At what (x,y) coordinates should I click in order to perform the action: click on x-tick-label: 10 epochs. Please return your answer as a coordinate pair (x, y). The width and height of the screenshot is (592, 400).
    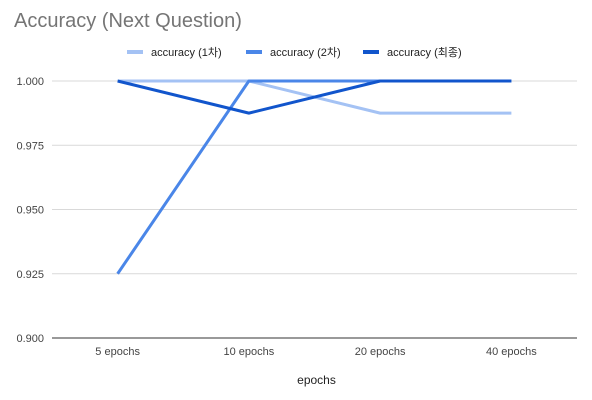
    Looking at the image, I should click on (248, 352).